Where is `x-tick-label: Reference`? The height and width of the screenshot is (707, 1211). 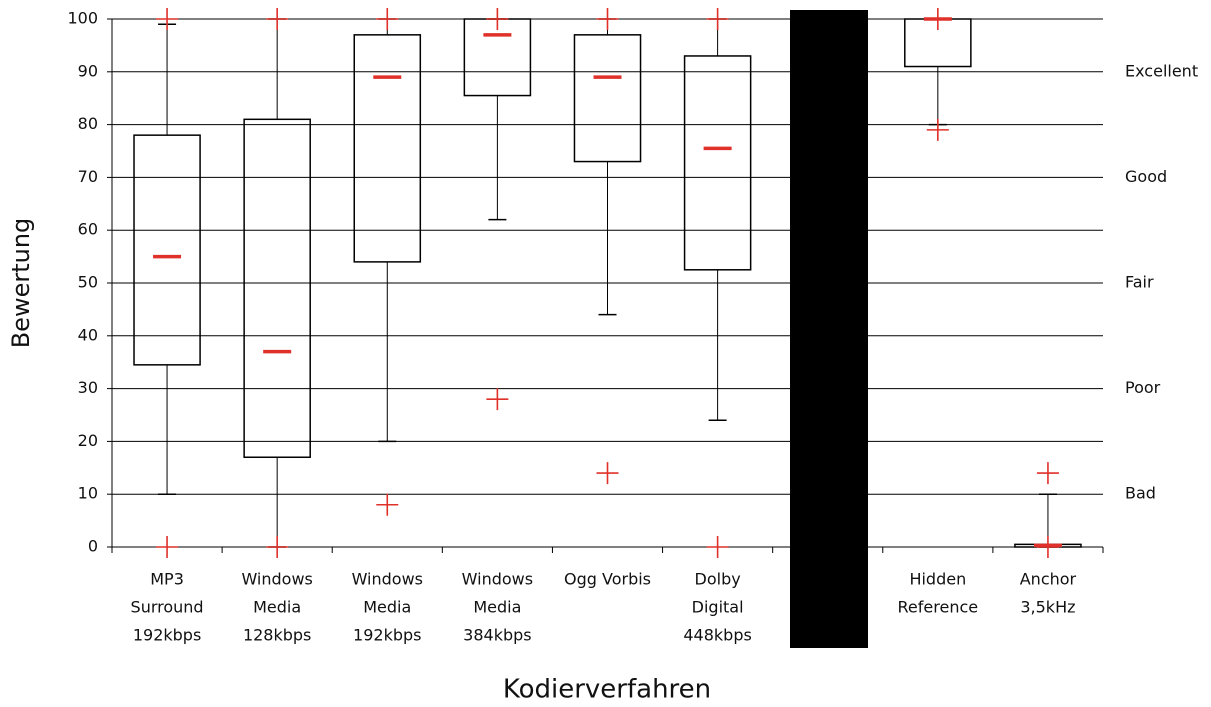 x-tick-label: Reference is located at coordinates (938, 607).